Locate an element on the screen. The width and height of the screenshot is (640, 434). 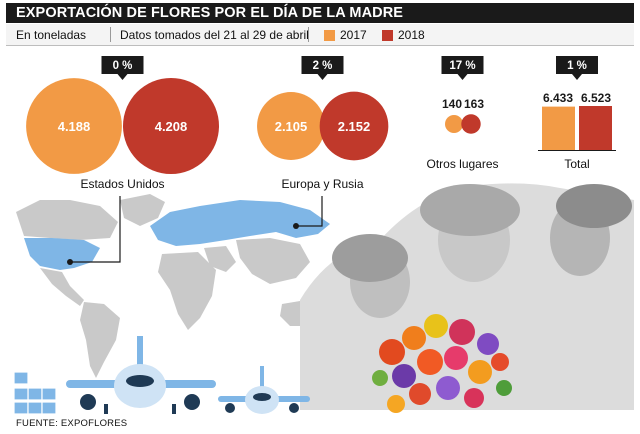
source-note: FUENTE: EXPOFLORES is located at coordinates (72, 423).